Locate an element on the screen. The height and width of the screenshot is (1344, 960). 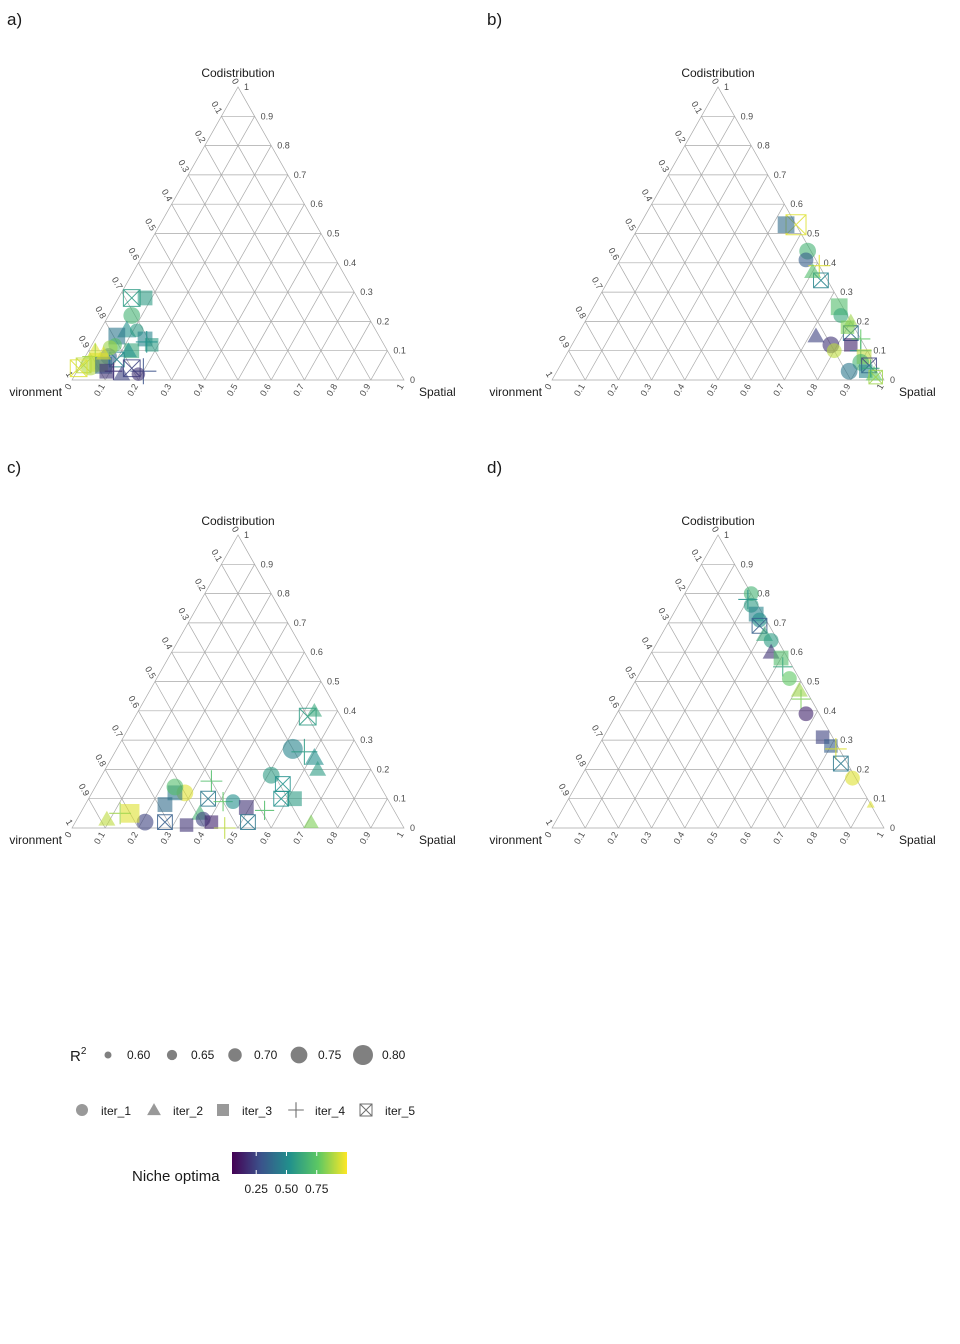
tick-label-environment: 0.7 is located at coordinates (117, 283).